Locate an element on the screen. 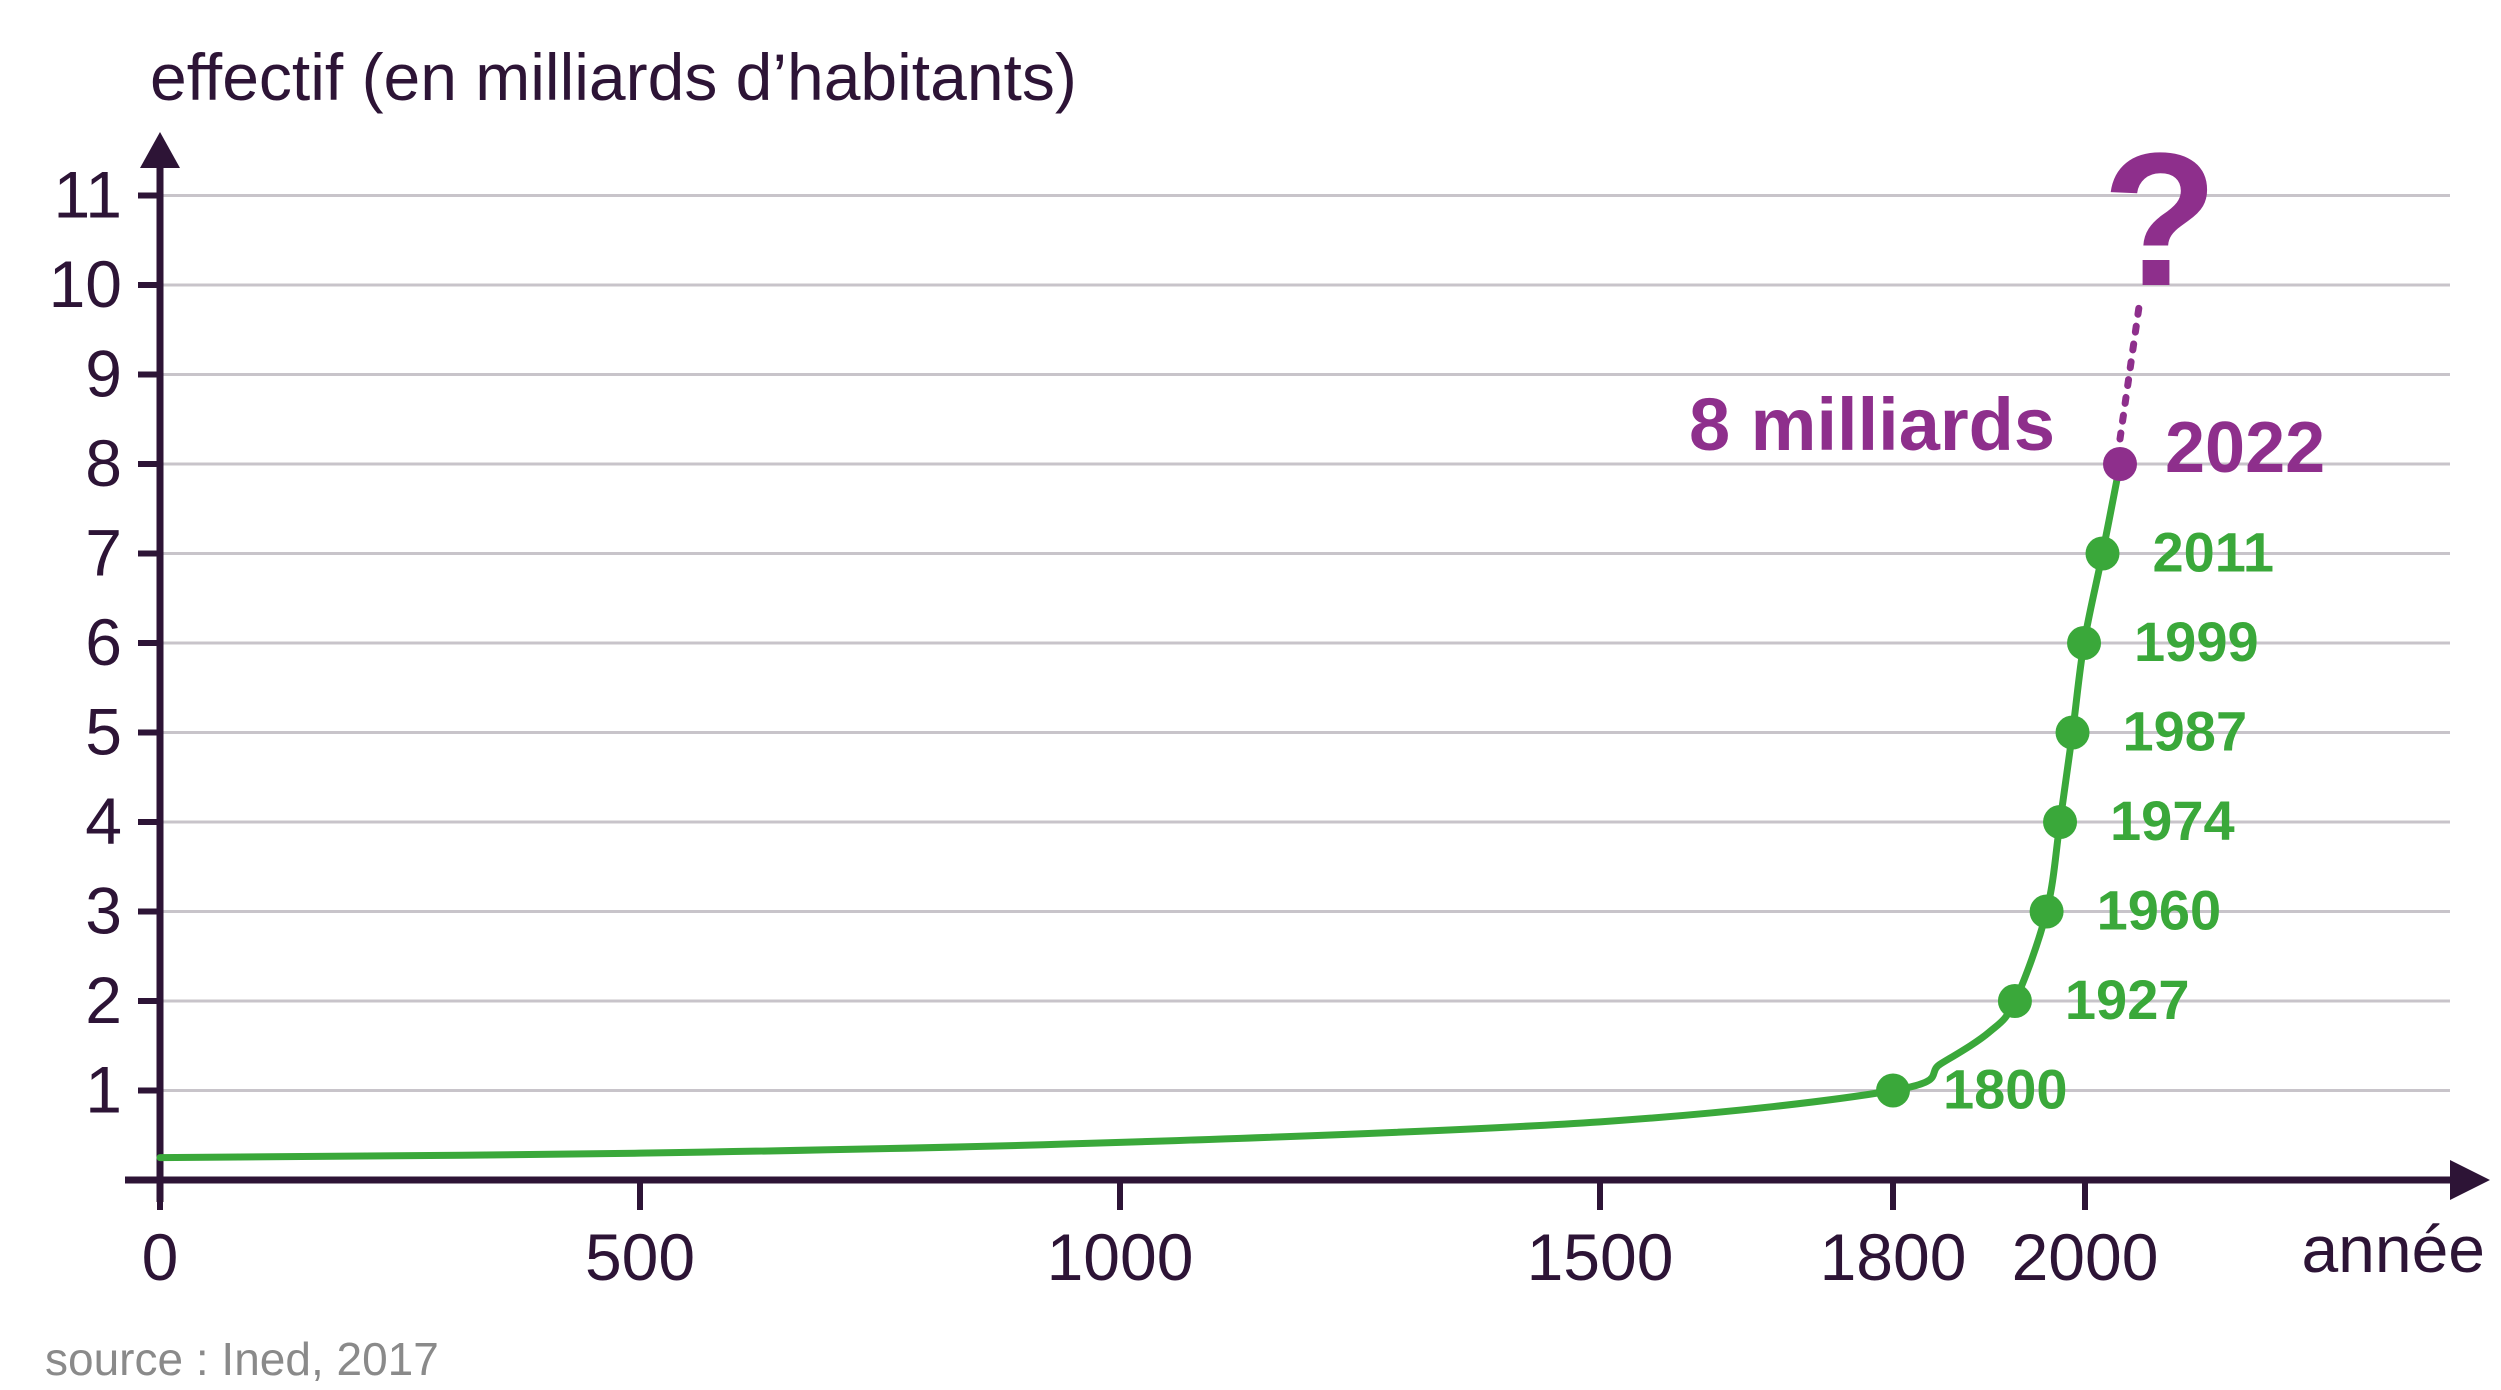 The image size is (2501, 1390). y-tick-label-3: 3 is located at coordinates (103, 911).